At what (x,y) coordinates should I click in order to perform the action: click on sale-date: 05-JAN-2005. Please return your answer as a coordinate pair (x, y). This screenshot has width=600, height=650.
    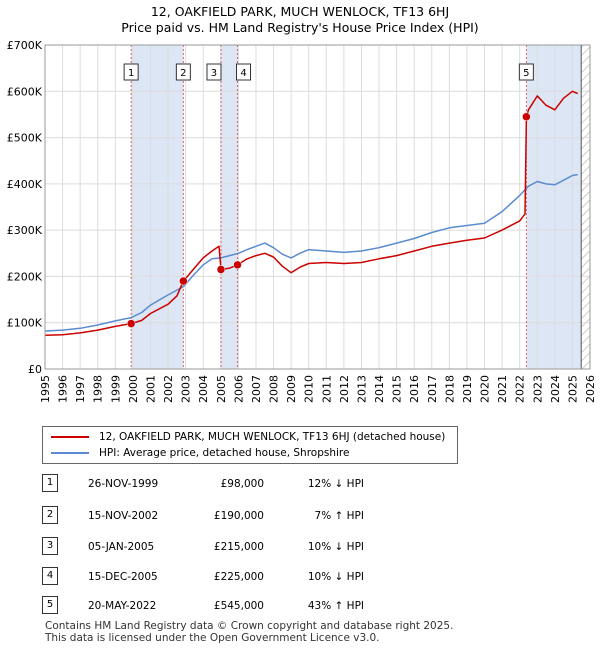
    Looking at the image, I should click on (121, 547).